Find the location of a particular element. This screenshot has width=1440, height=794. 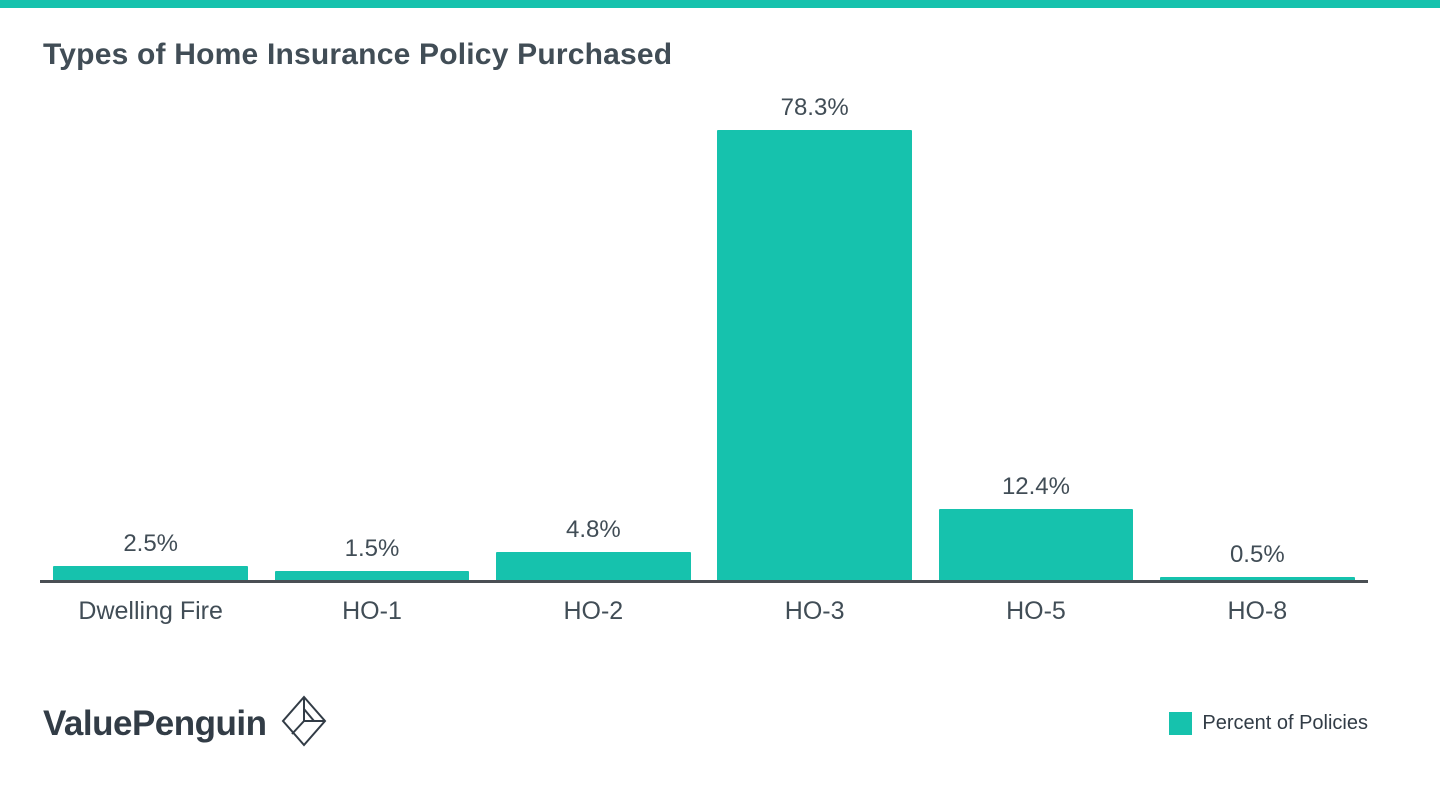

legend: Percent of Policies is located at coordinates (1268, 723).